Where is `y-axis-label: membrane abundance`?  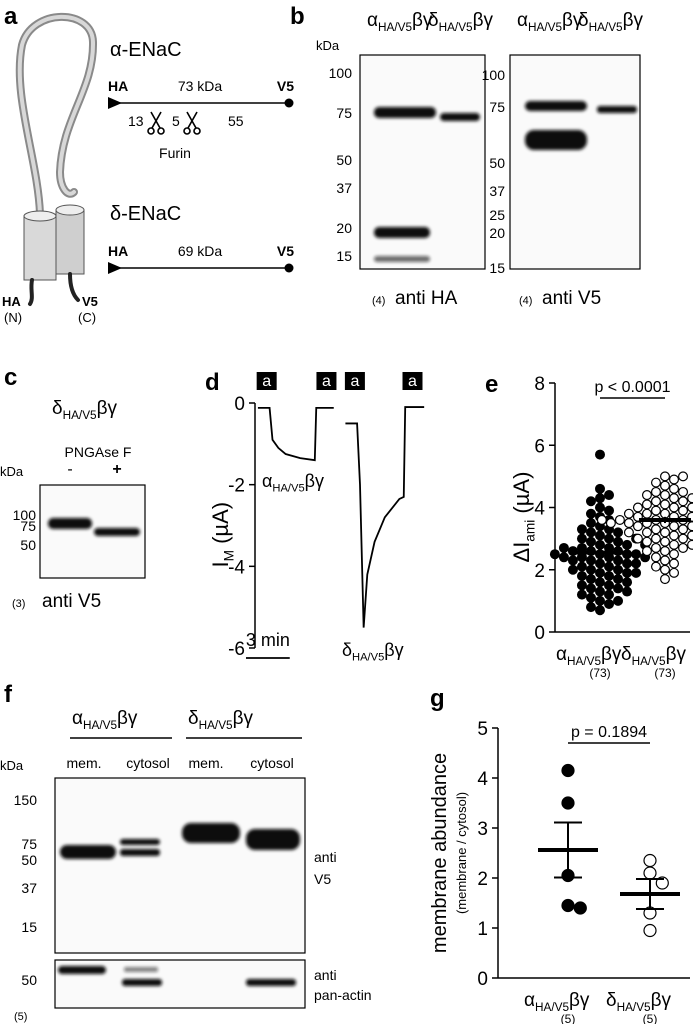 y-axis-label: membrane abundance is located at coordinates (440, 853).